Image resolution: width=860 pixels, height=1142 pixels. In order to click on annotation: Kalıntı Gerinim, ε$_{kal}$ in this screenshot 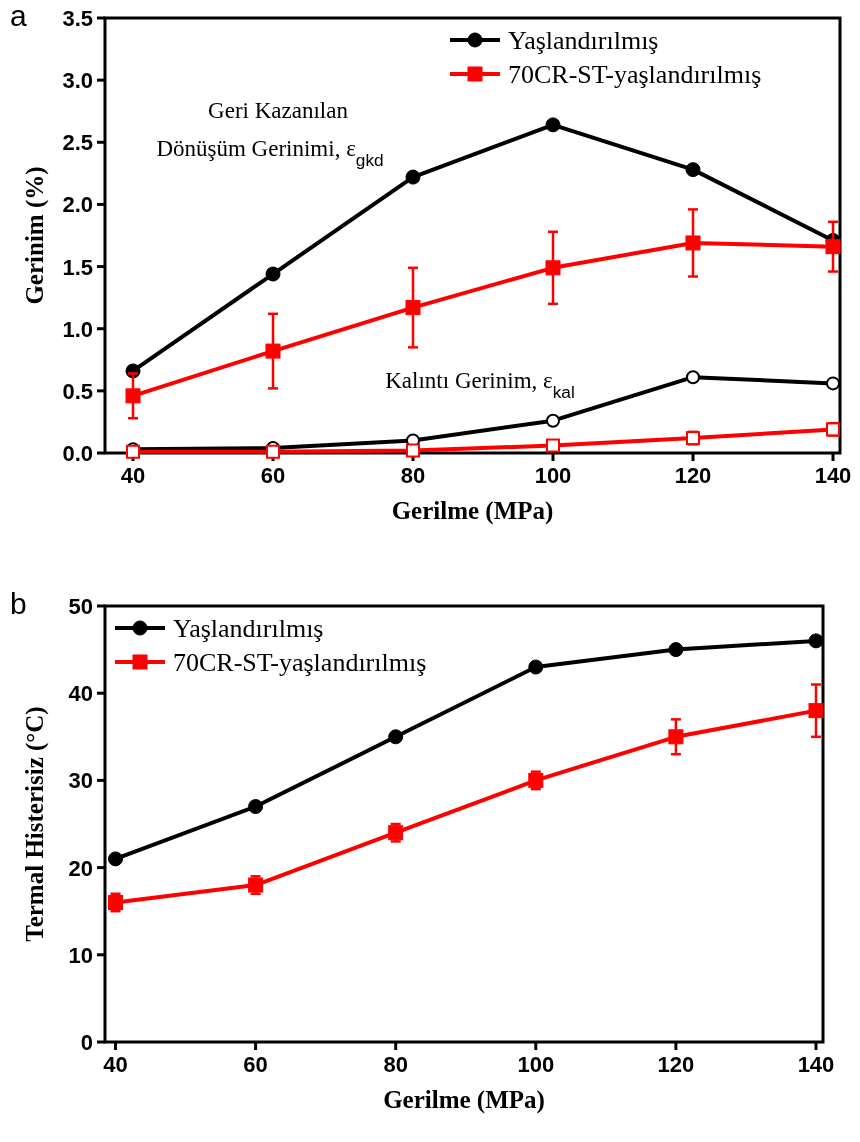, I will do `click(480, 385)`.